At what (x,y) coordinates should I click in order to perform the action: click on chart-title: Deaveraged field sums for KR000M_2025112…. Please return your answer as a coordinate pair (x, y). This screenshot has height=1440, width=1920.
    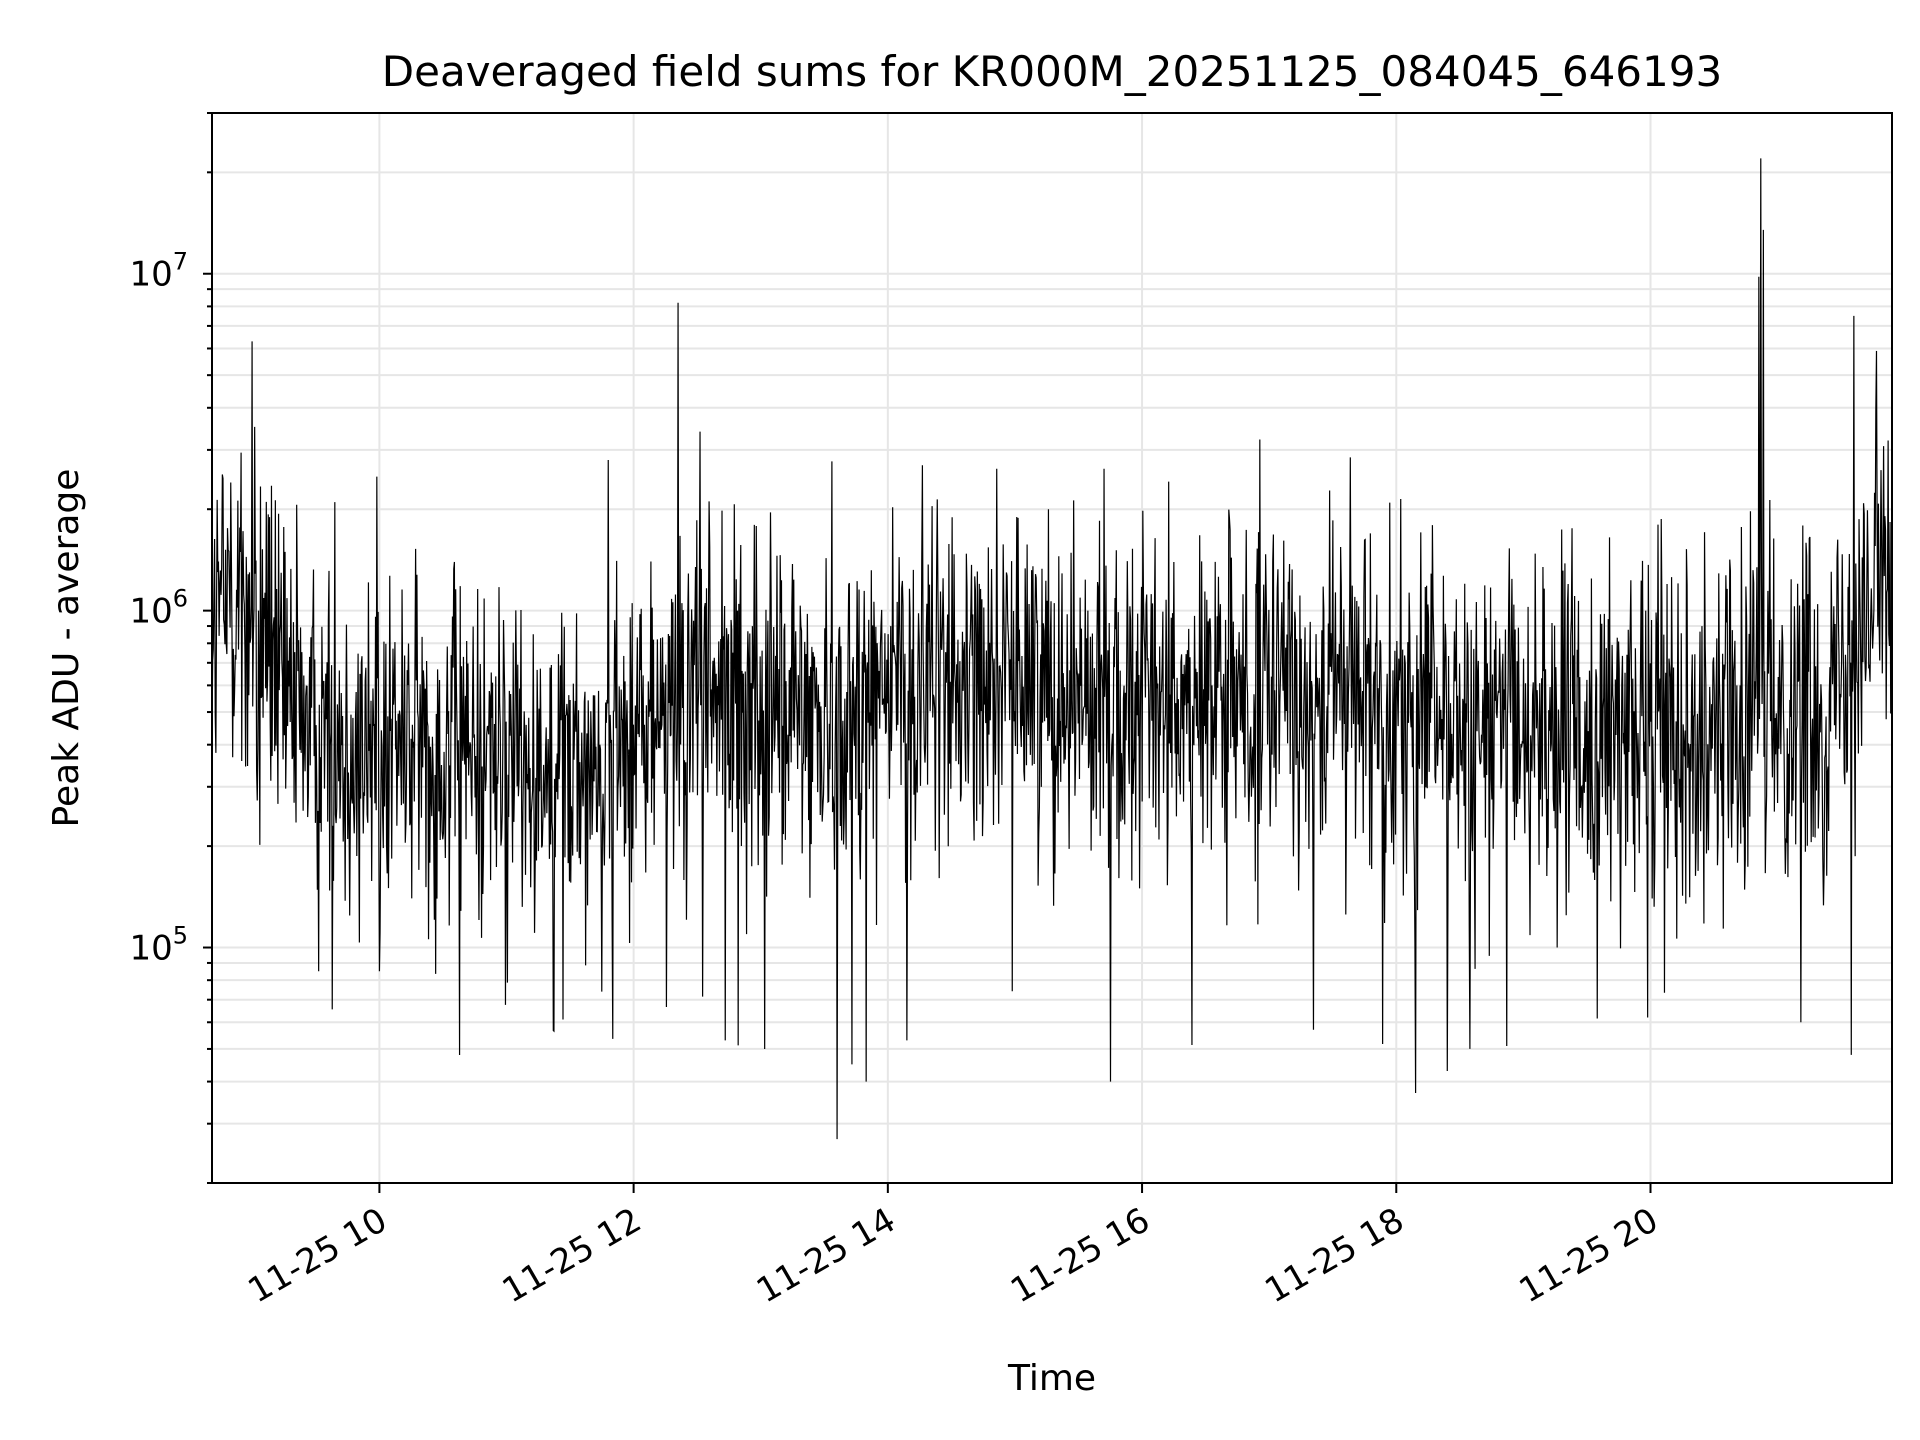
    Looking at the image, I should click on (1052, 71).